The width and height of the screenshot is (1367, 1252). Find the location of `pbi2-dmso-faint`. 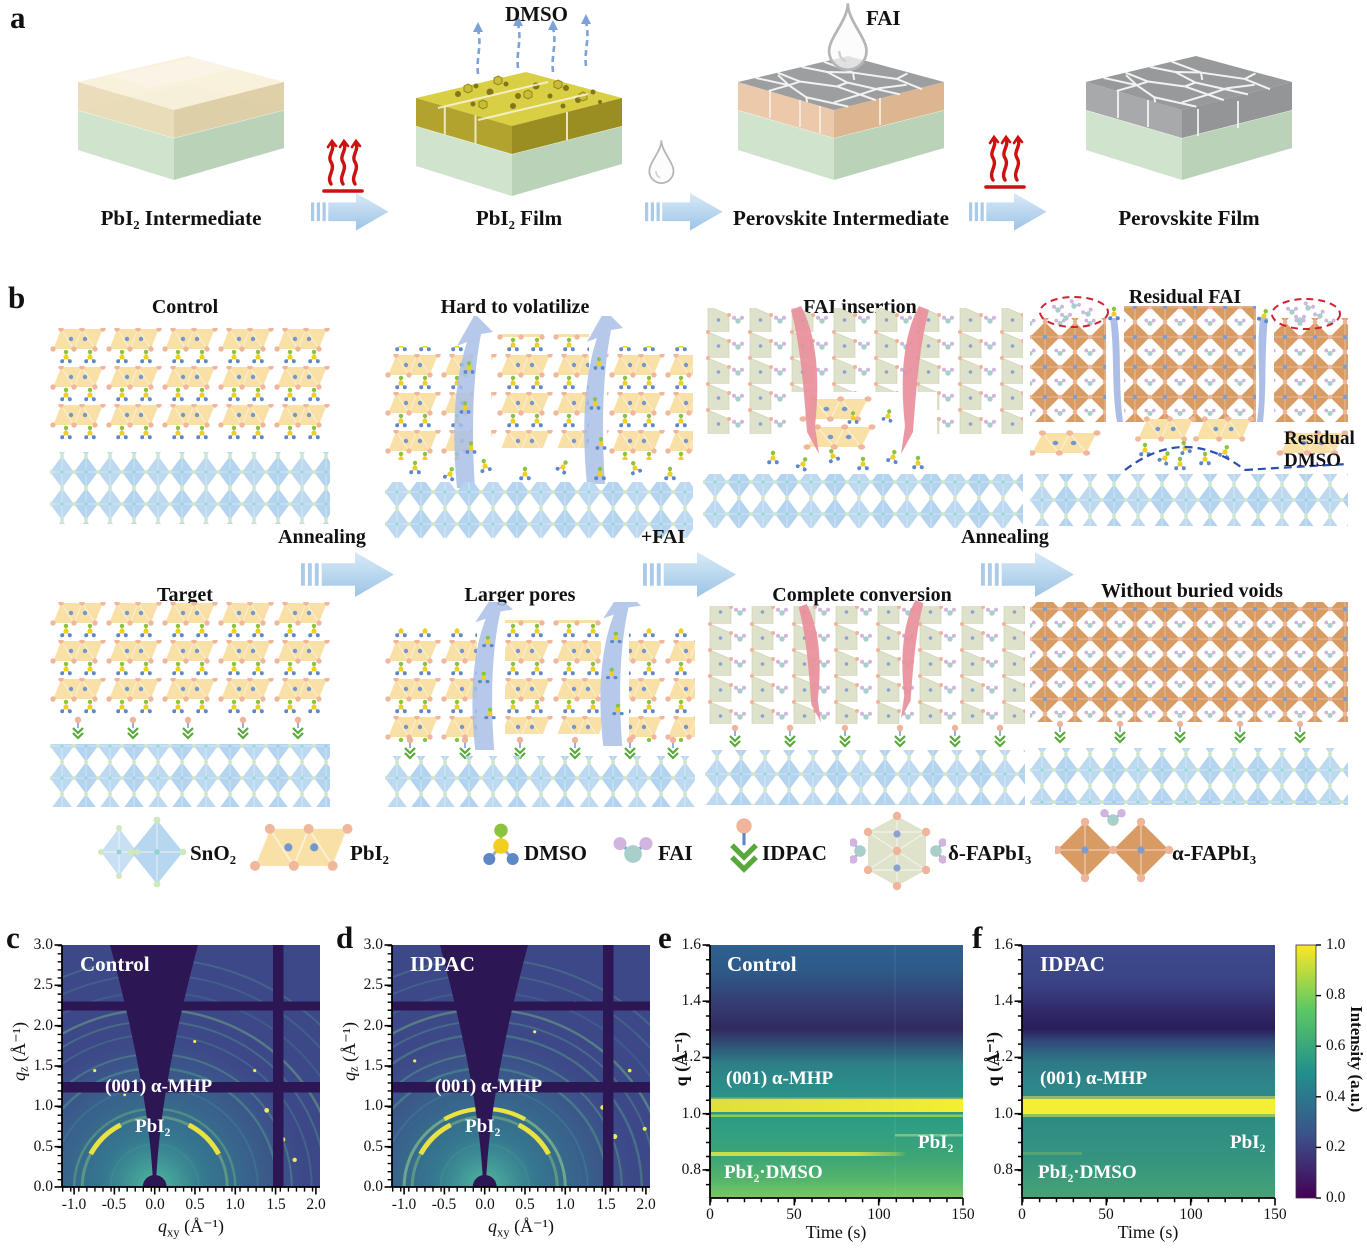

pbi2-dmso-faint is located at coordinates (1052, 1153).